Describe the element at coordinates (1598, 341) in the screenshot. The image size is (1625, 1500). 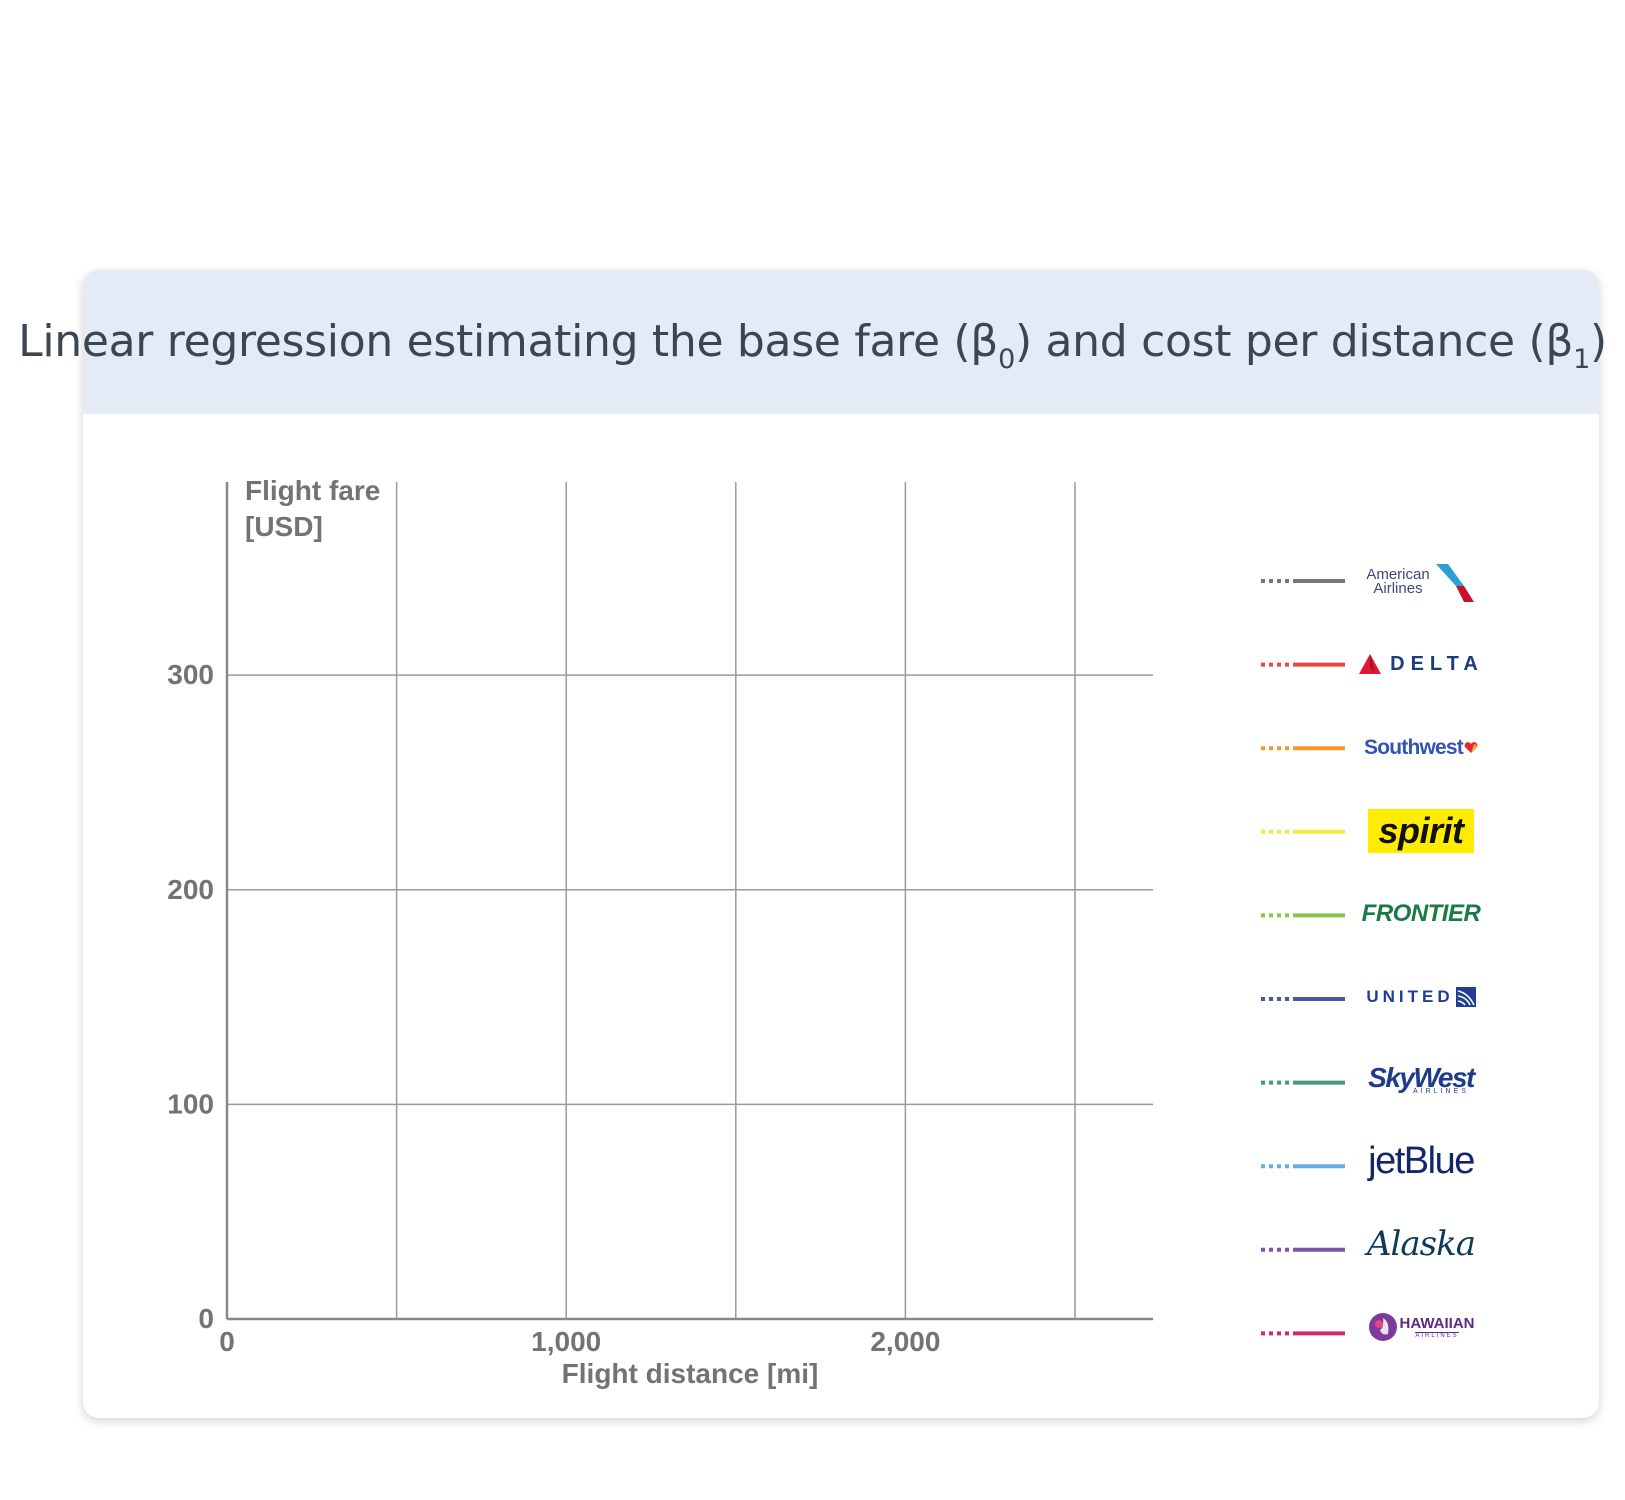
I see `title-part-3: )` at that location.